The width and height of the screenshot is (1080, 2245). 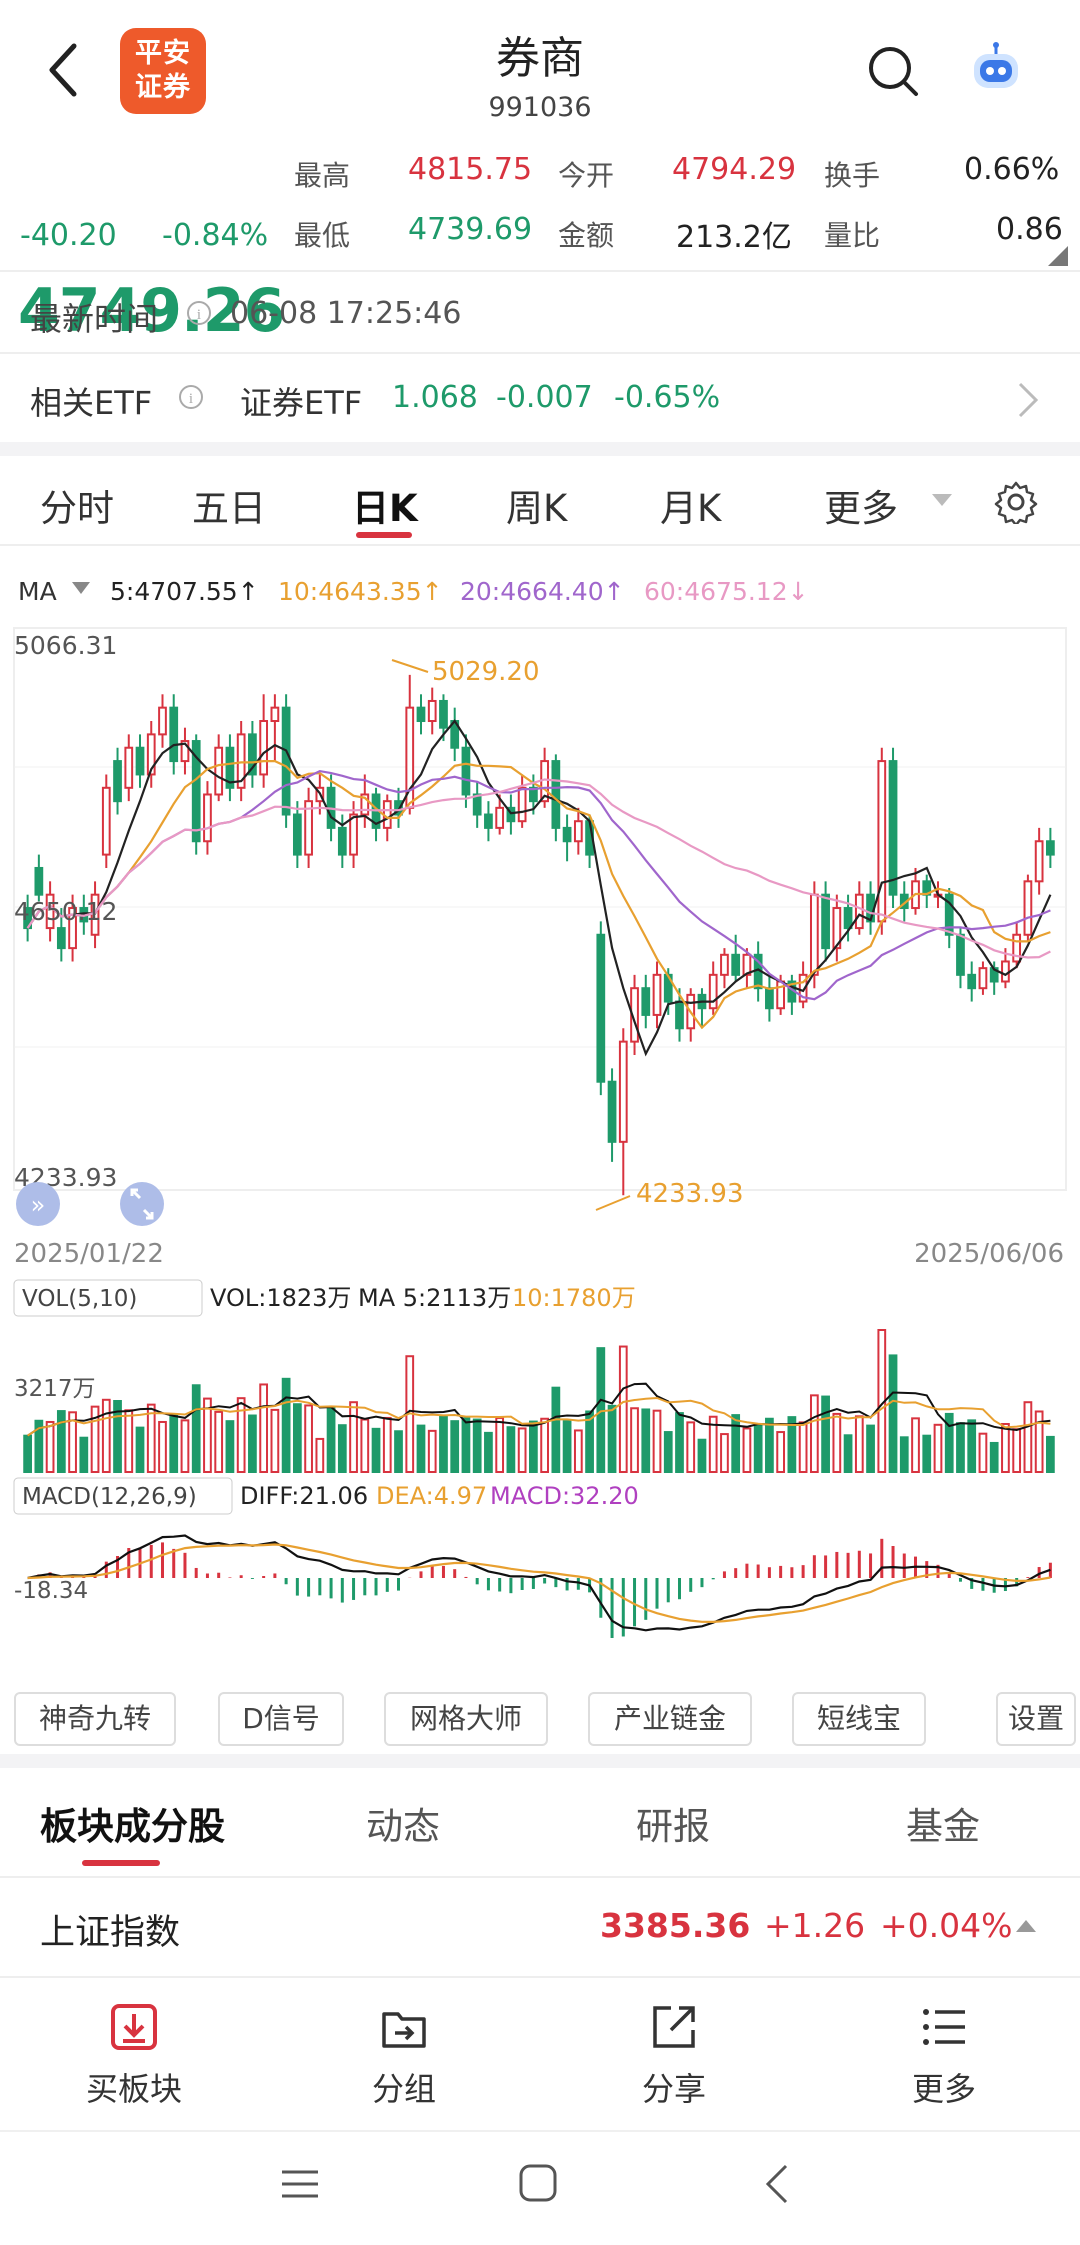 What do you see at coordinates (403, 1826) in the screenshot?
I see `subtab-news: 动态` at bounding box center [403, 1826].